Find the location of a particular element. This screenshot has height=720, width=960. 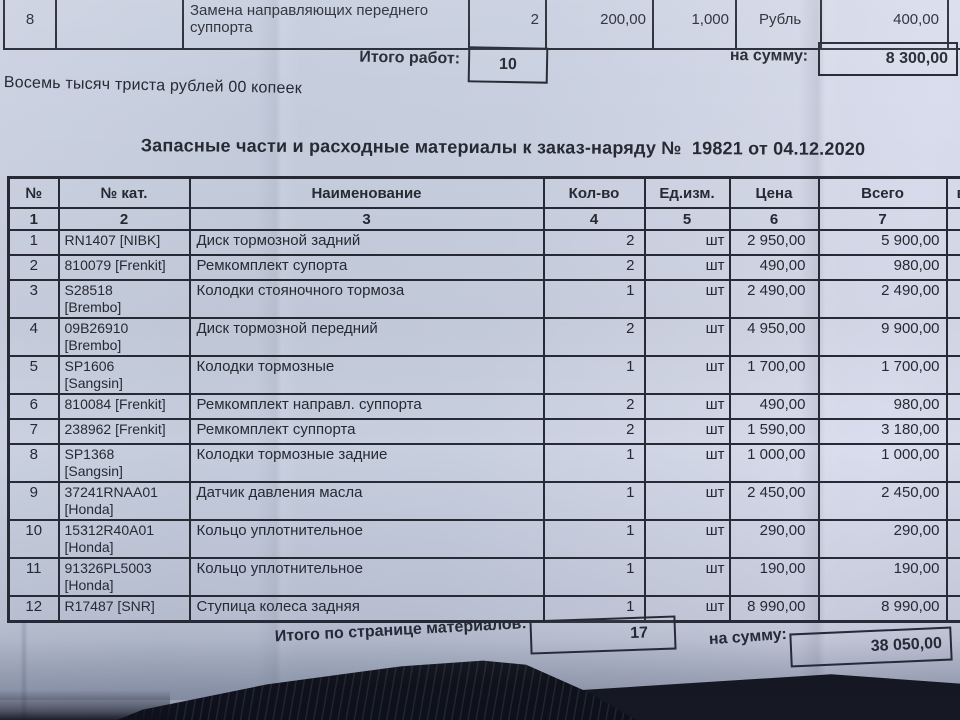

row-total: 3 180,00 is located at coordinates (882, 431).